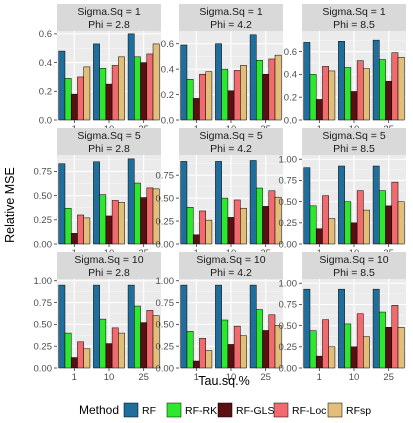  What do you see at coordinates (45, 92) in the screenshot?
I see `y-tick-label: 0.2` at bounding box center [45, 92].